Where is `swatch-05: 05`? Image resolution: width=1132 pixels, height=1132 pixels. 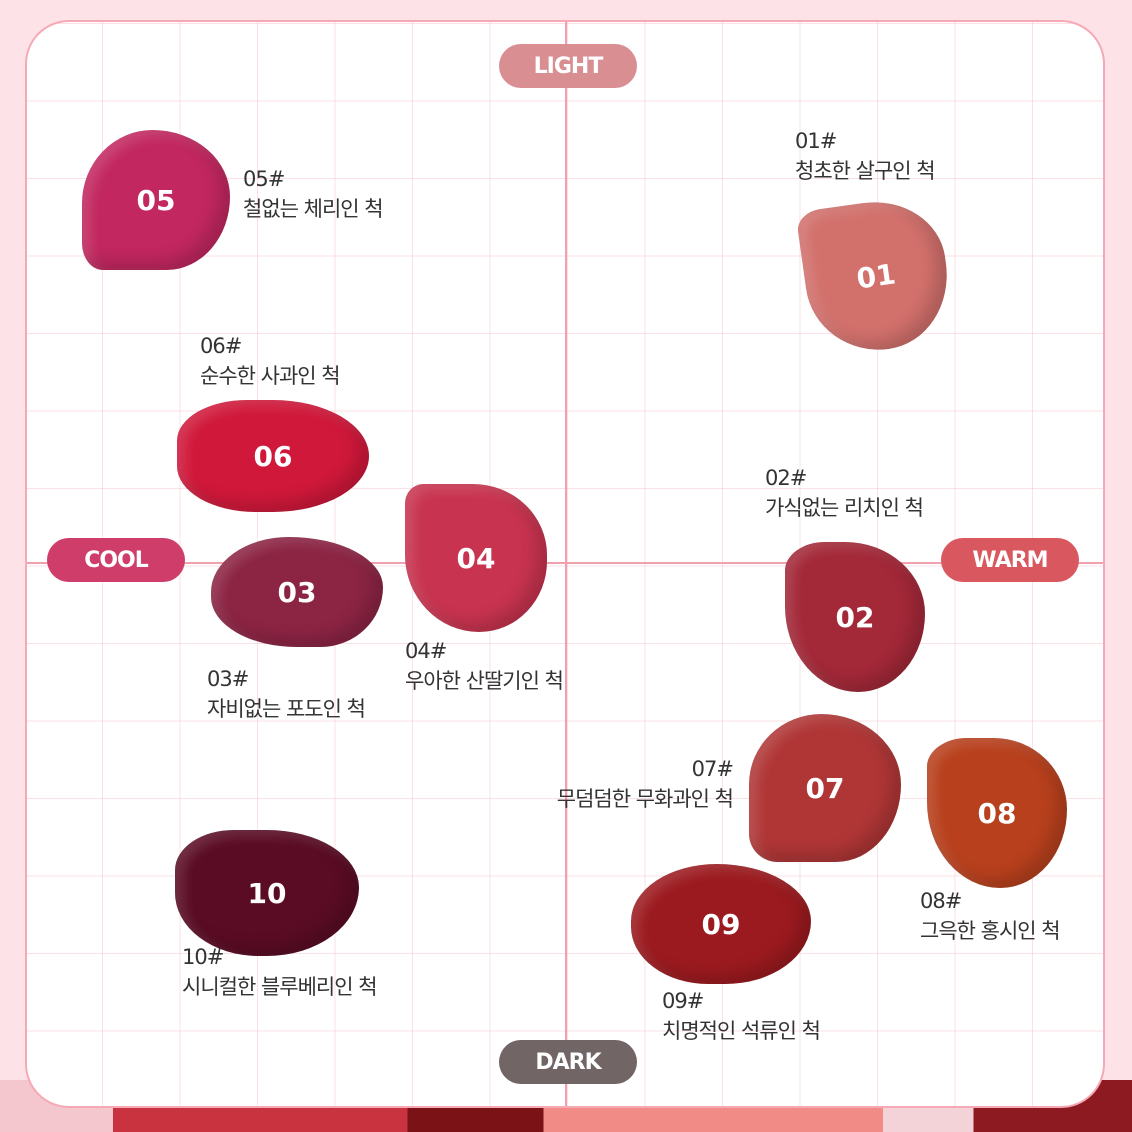
swatch-05: 05 is located at coordinates (156, 200).